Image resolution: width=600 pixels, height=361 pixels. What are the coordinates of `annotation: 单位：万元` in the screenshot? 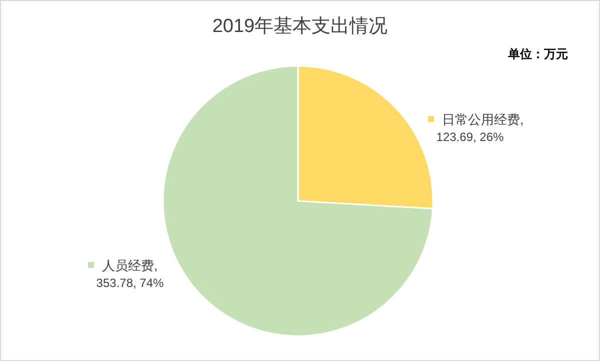 It's located at (538, 54).